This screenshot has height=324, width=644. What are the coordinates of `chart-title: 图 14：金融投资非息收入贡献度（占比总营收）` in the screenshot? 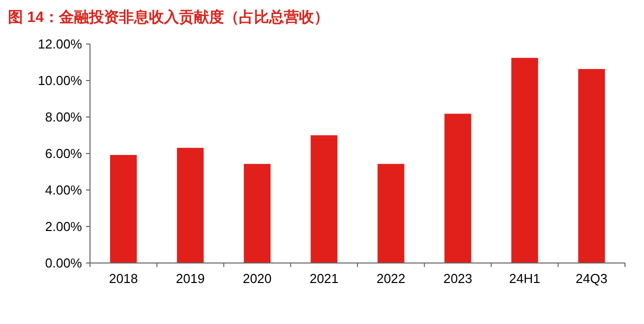 It's located at (168, 17).